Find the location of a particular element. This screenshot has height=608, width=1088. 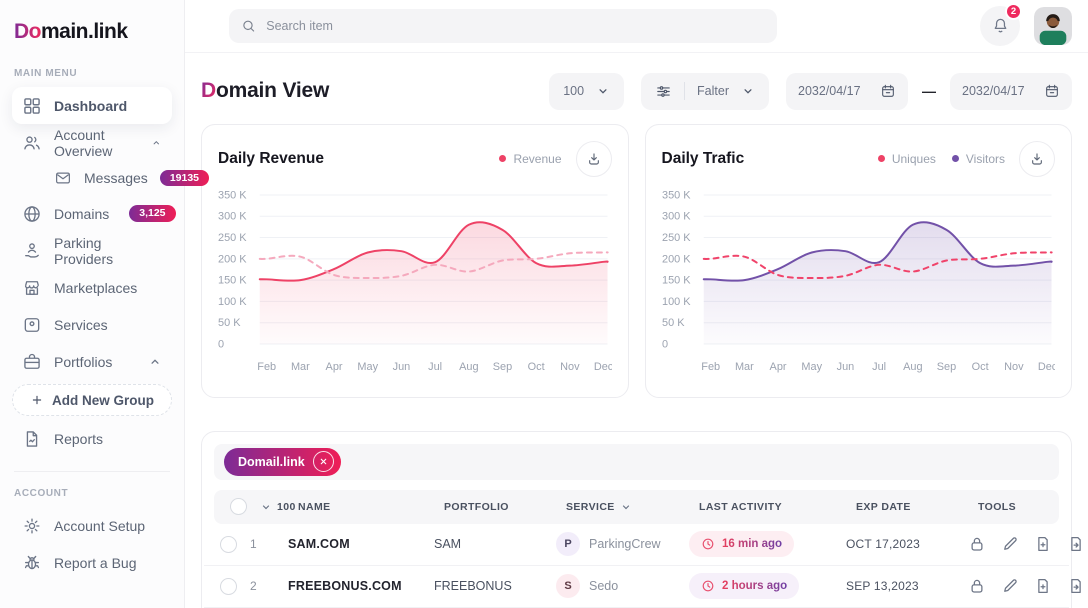

svg-text: Feb is located at coordinates (710, 367).